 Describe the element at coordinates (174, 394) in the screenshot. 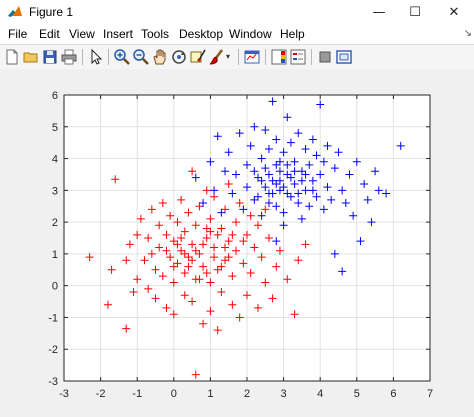

I see `x-tick-label: 0` at that location.